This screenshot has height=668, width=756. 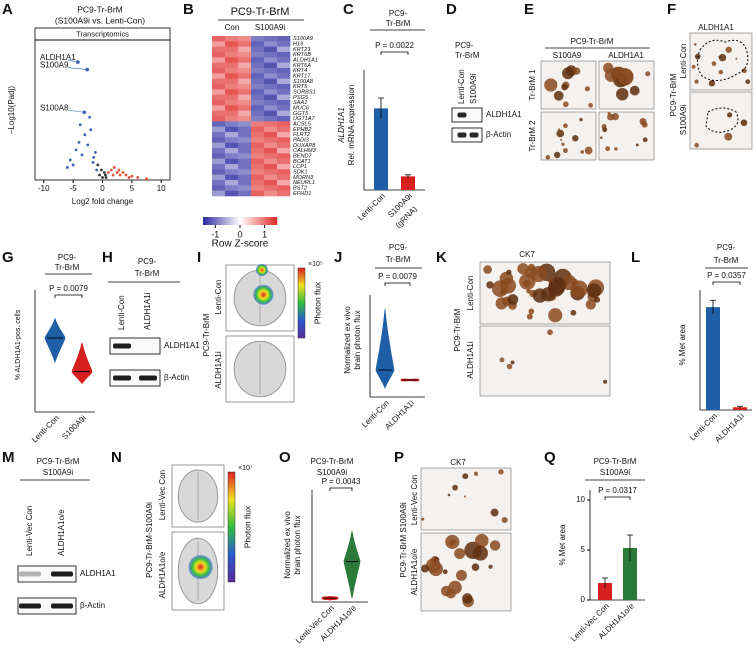 I want to click on gene-label: KRT23, so click(x=302, y=50).